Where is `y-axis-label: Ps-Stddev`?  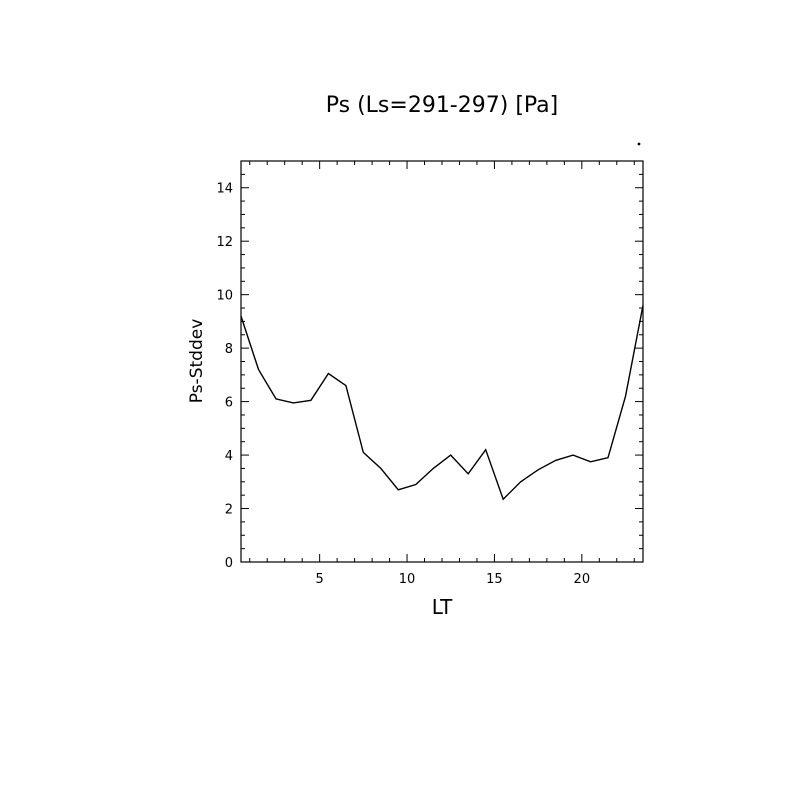 y-axis-label: Ps-Stddev is located at coordinates (197, 361).